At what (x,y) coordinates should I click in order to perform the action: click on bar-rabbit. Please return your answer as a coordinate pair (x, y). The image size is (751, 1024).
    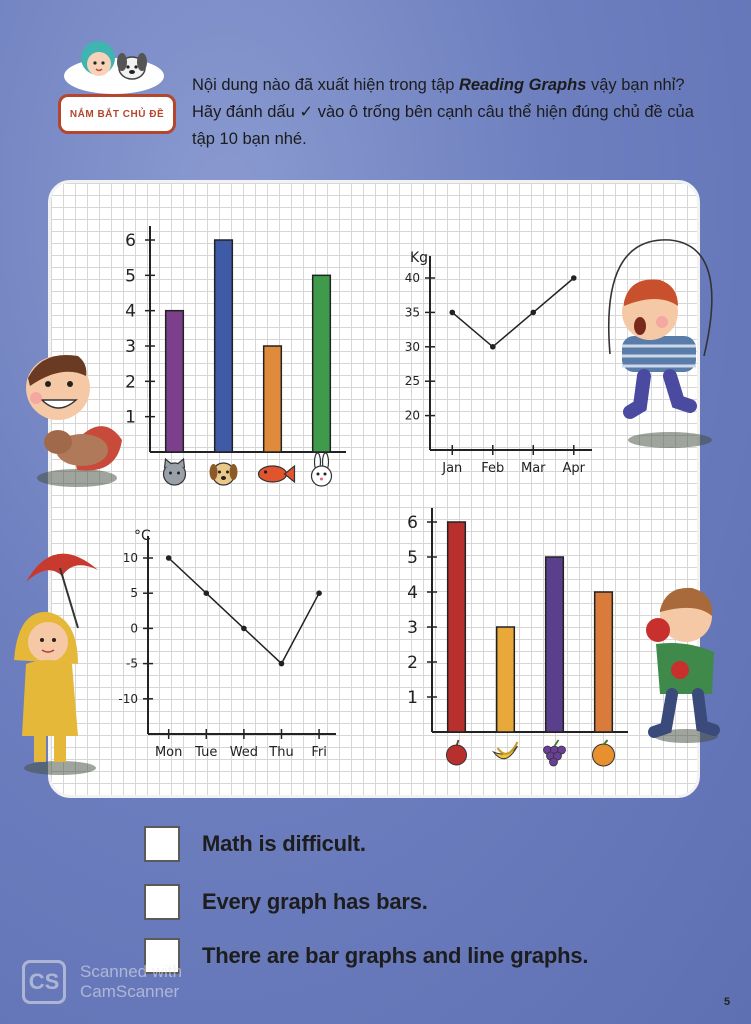
    Looking at the image, I should click on (321, 363).